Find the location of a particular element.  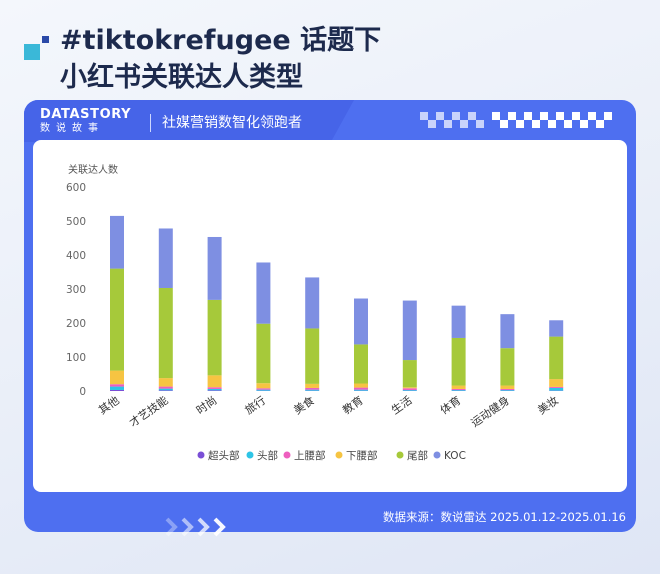

legend-label: 上腰部 is located at coordinates (310, 455).